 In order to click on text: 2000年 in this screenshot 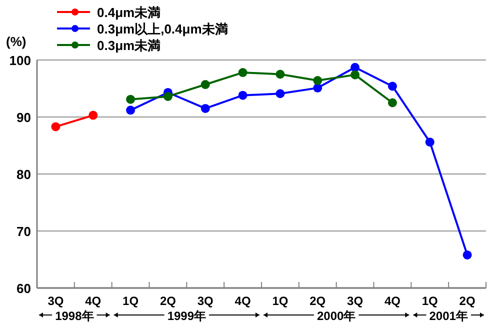, I will do `click(336, 316)`.